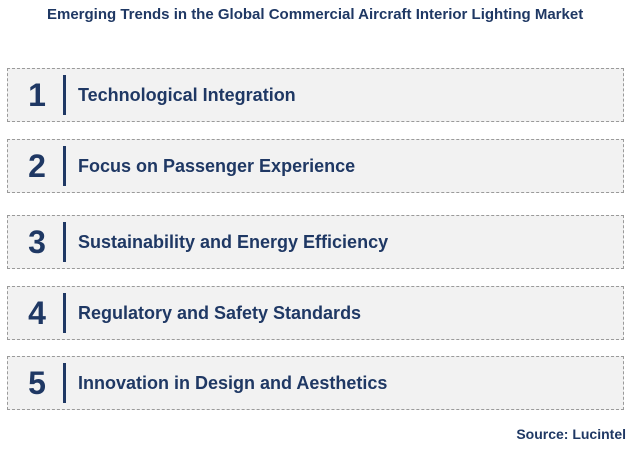 The width and height of the screenshot is (634, 450). Describe the element at coordinates (37, 242) in the screenshot. I see `trend-number: 3` at that location.